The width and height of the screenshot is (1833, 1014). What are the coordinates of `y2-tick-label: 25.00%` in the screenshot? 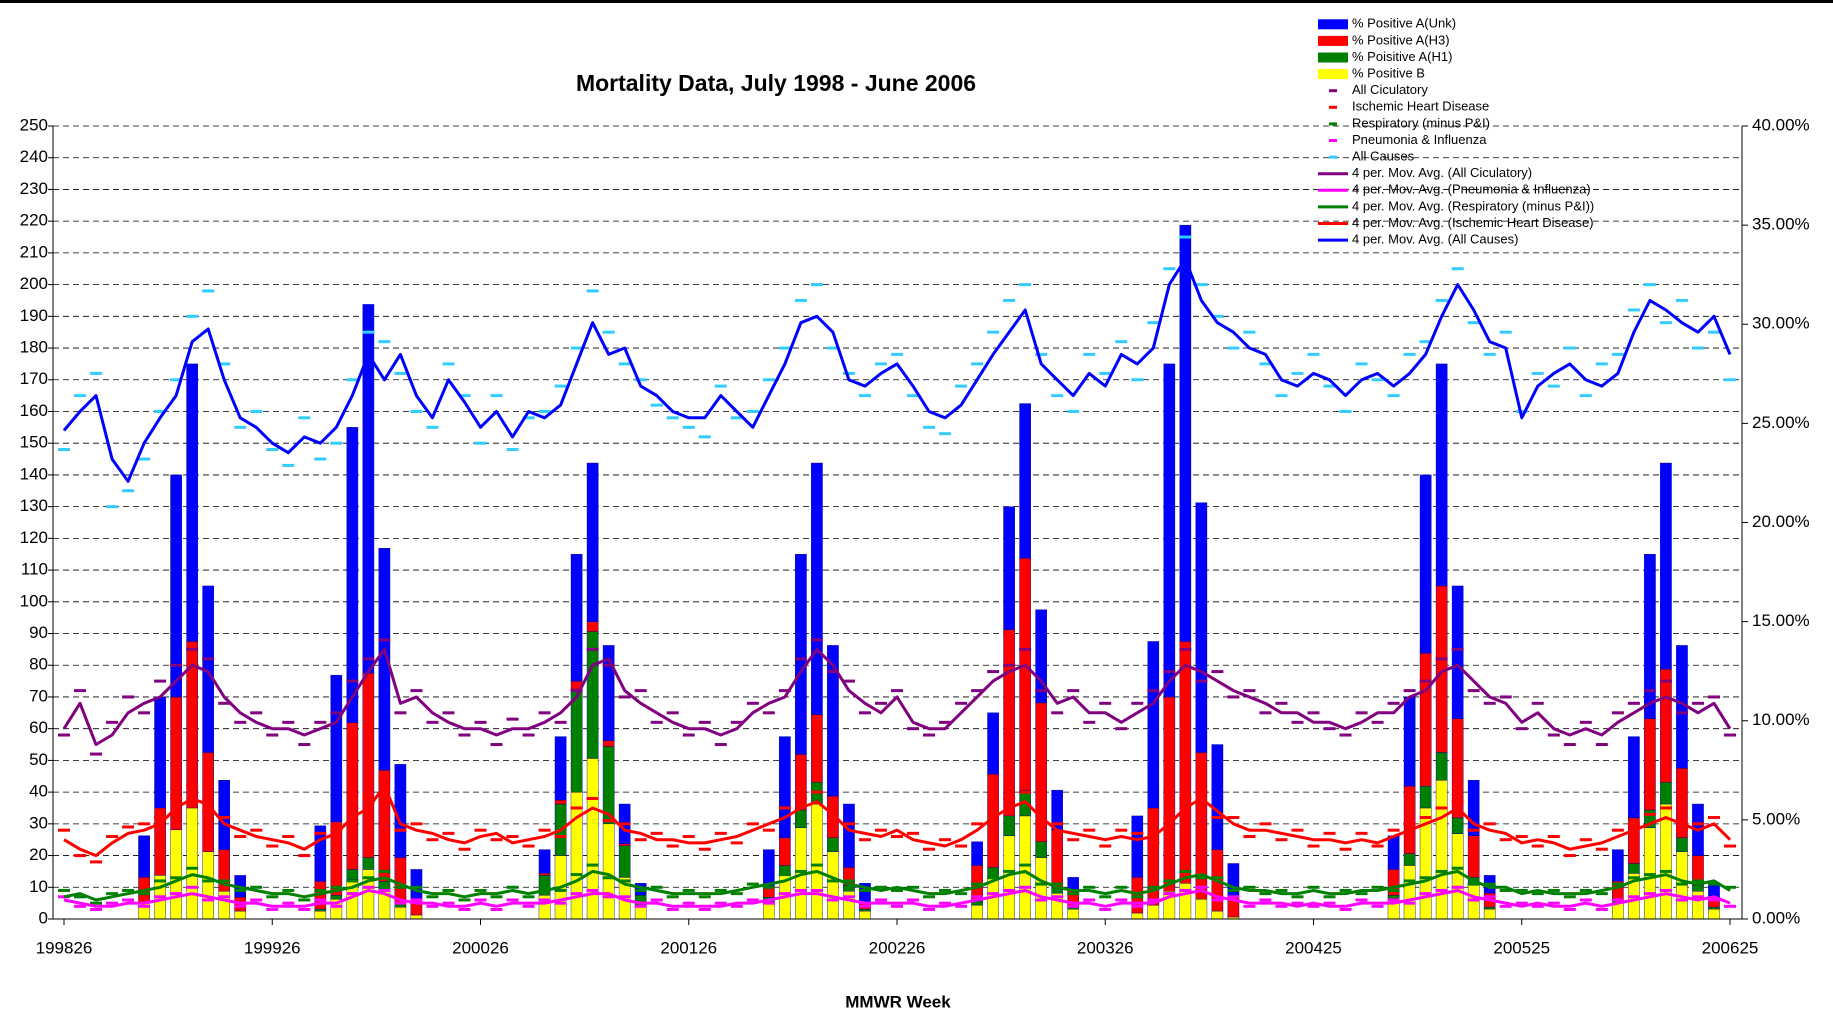 It's located at (1781, 422).